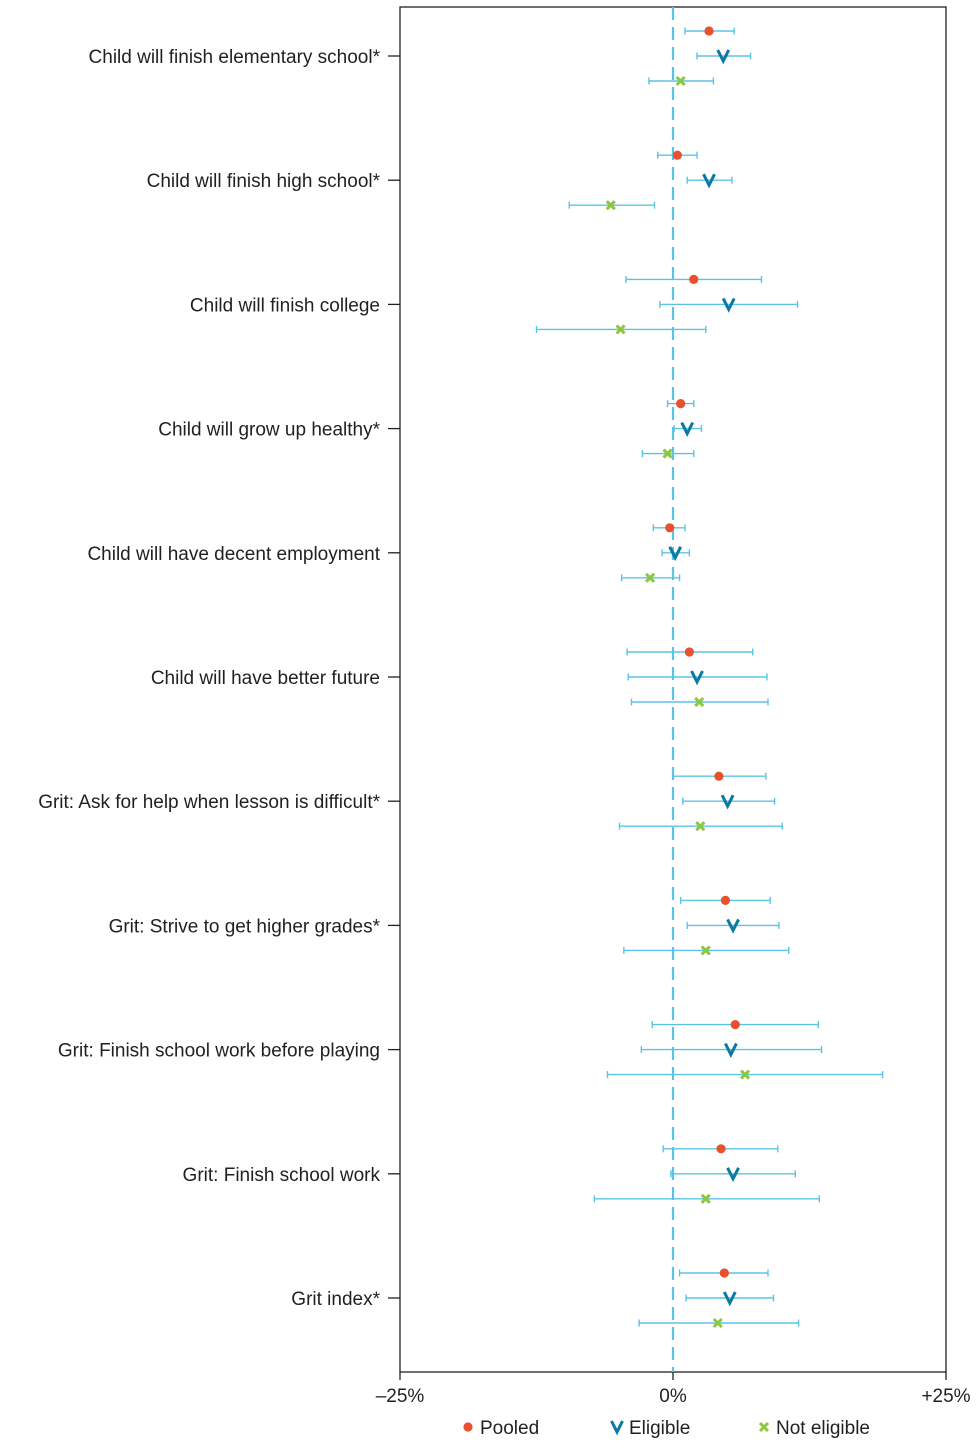 The image size is (979, 1455). I want to click on x-tick-label: 0%, so click(673, 1396).